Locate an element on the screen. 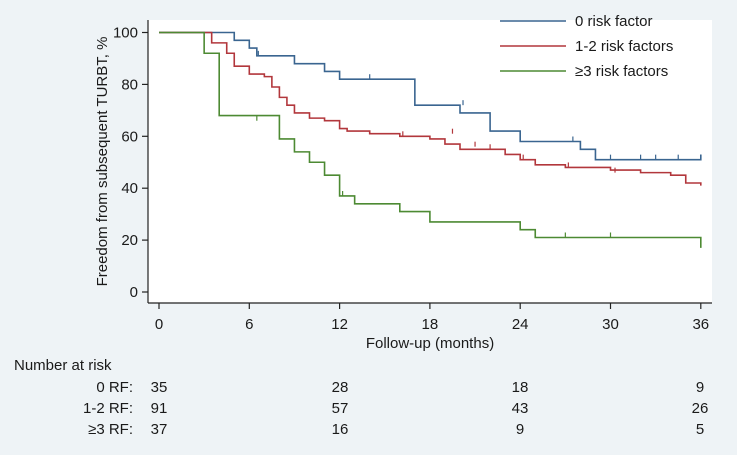  risk-value: 91 is located at coordinates (159, 408).